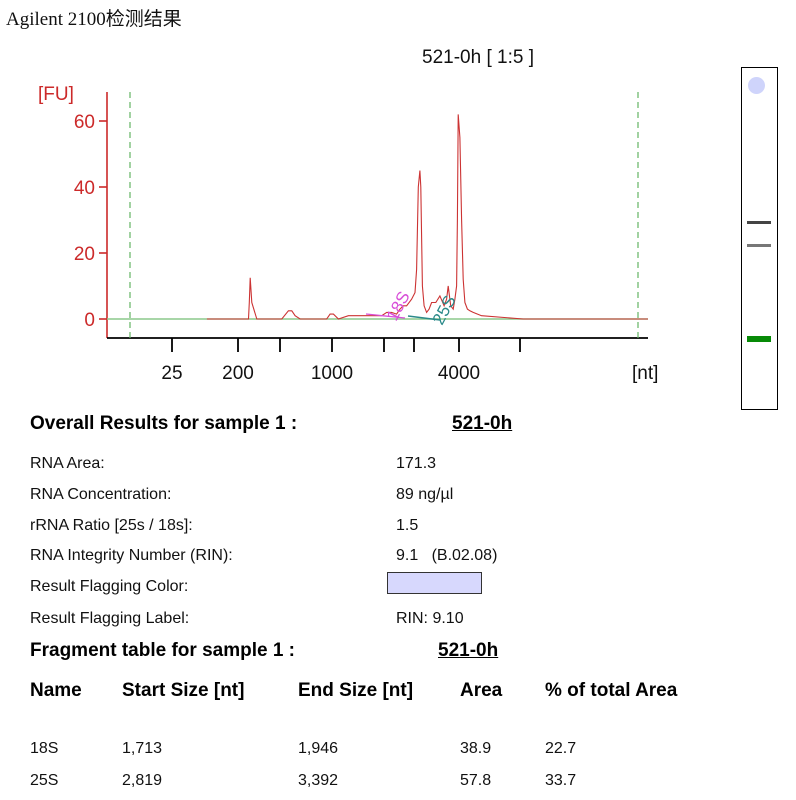 Image resolution: width=796 pixels, height=800 pixels. Describe the element at coordinates (482, 423) in the screenshot. I see `overall-sample-name: 521-0h` at that location.